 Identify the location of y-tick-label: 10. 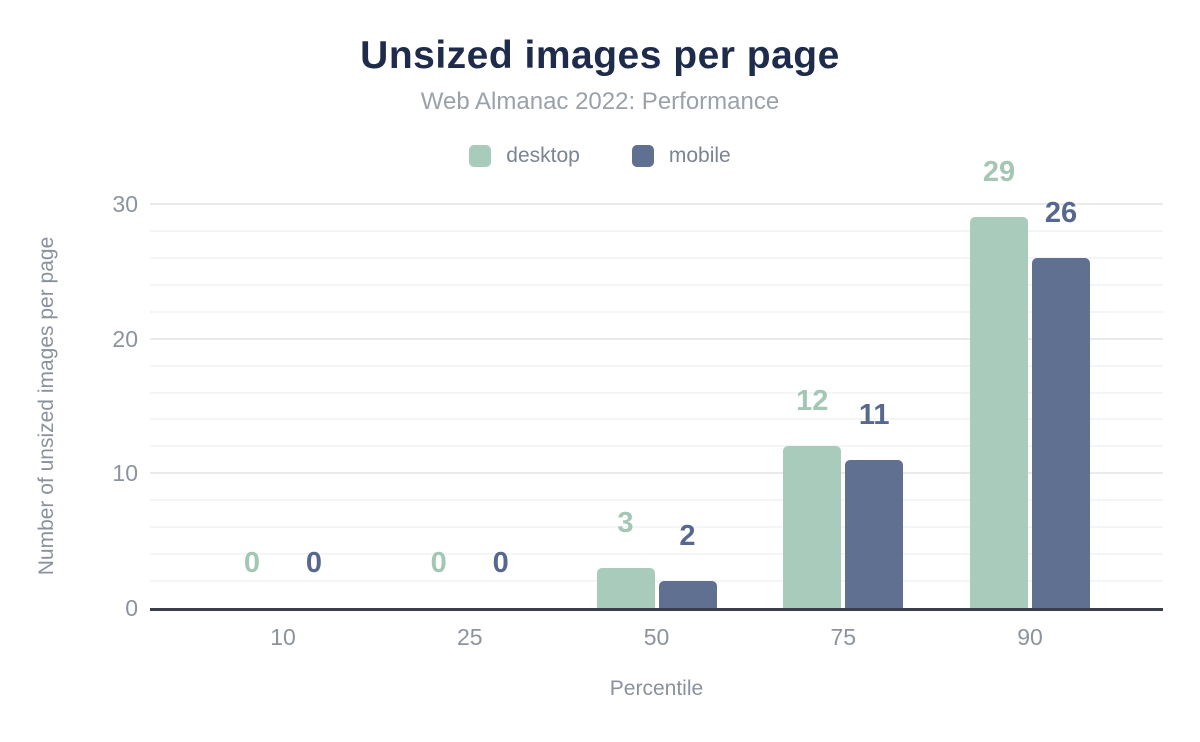
(125, 473).